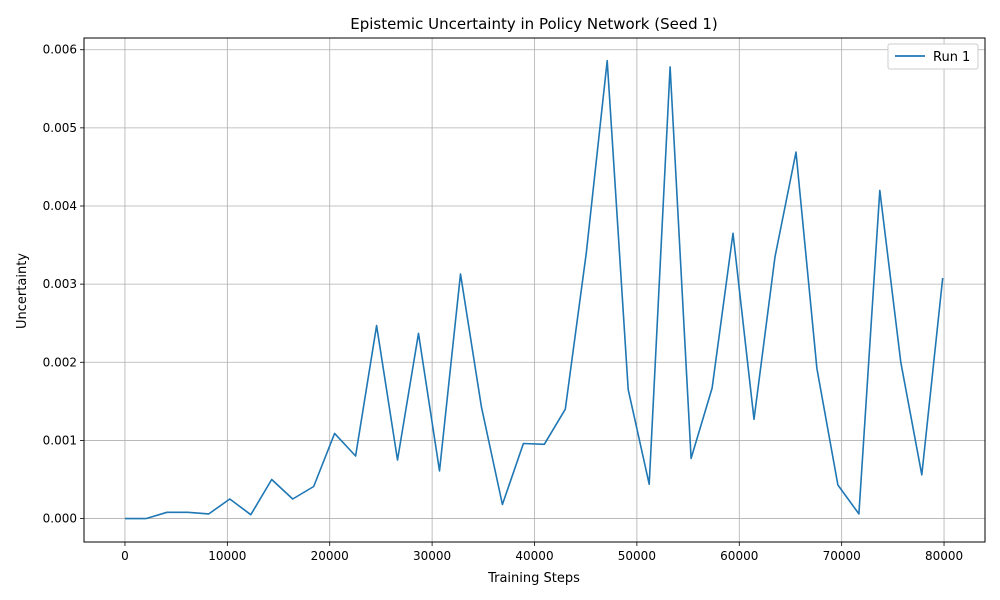 This screenshot has width=1000, height=600. What do you see at coordinates (533, 578) in the screenshot?
I see `x-axis-title: Training Steps` at bounding box center [533, 578].